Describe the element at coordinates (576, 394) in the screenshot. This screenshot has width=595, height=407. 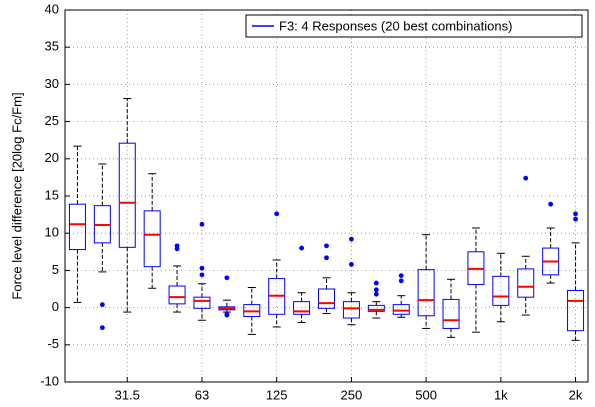
I see `x-tick-label: 2k` at that location.